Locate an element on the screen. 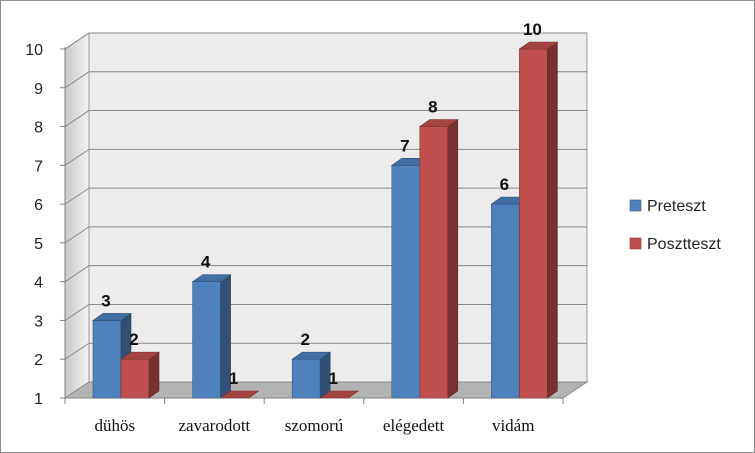 This screenshot has width=755, height=453. x-axis-labels: dühös zavarodott szomorú elégedett vidám is located at coordinates (314, 425).